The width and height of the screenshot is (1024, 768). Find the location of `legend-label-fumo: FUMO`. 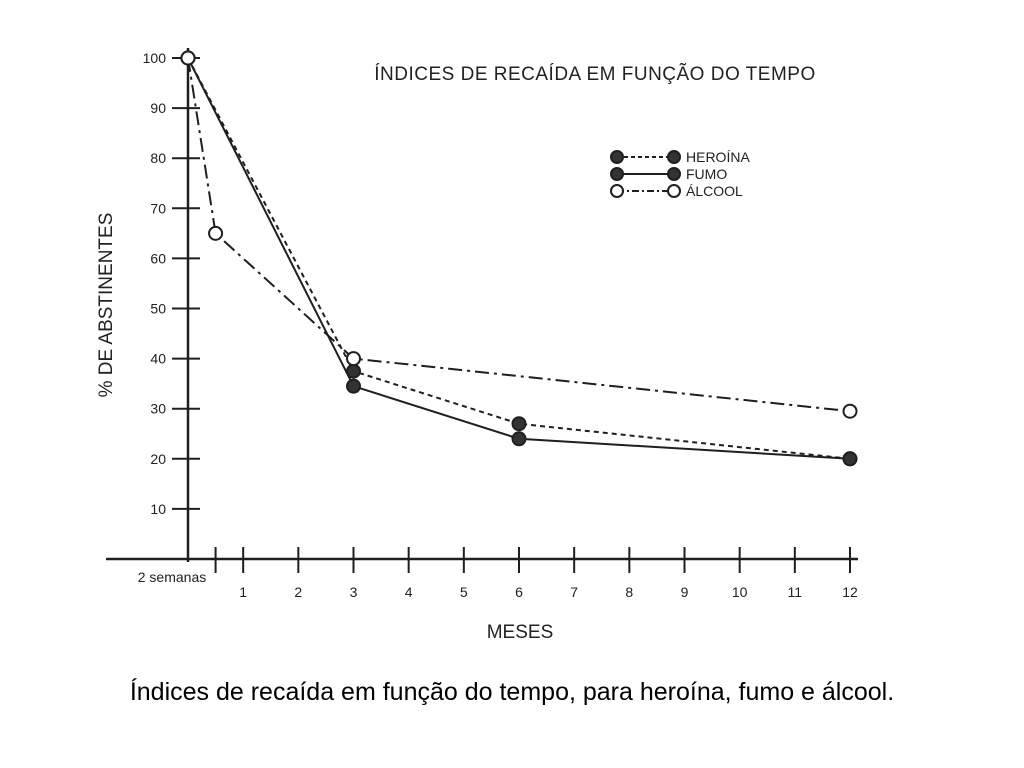

legend-label-fumo: FUMO is located at coordinates (706, 174).